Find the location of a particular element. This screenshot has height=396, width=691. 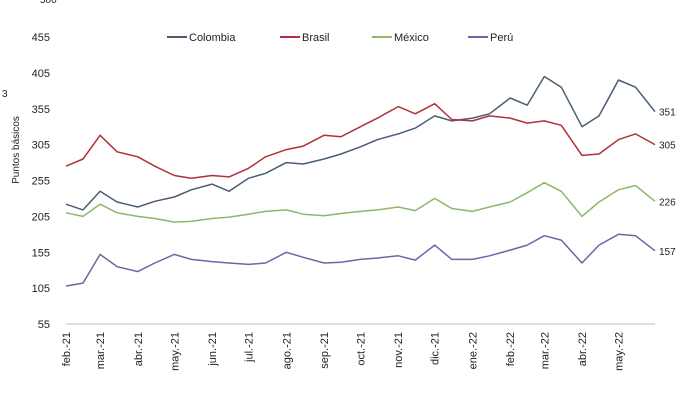

y-tick-label: 205 is located at coordinates (41, 217).